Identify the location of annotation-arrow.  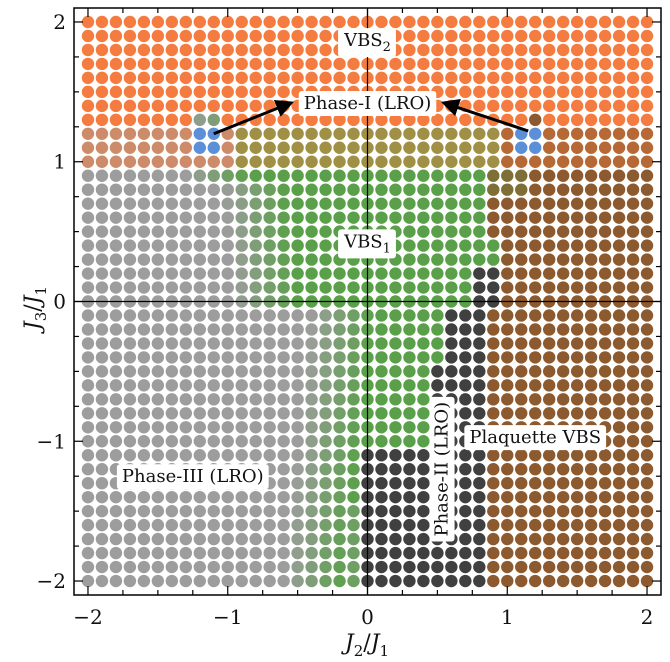
(253, 118).